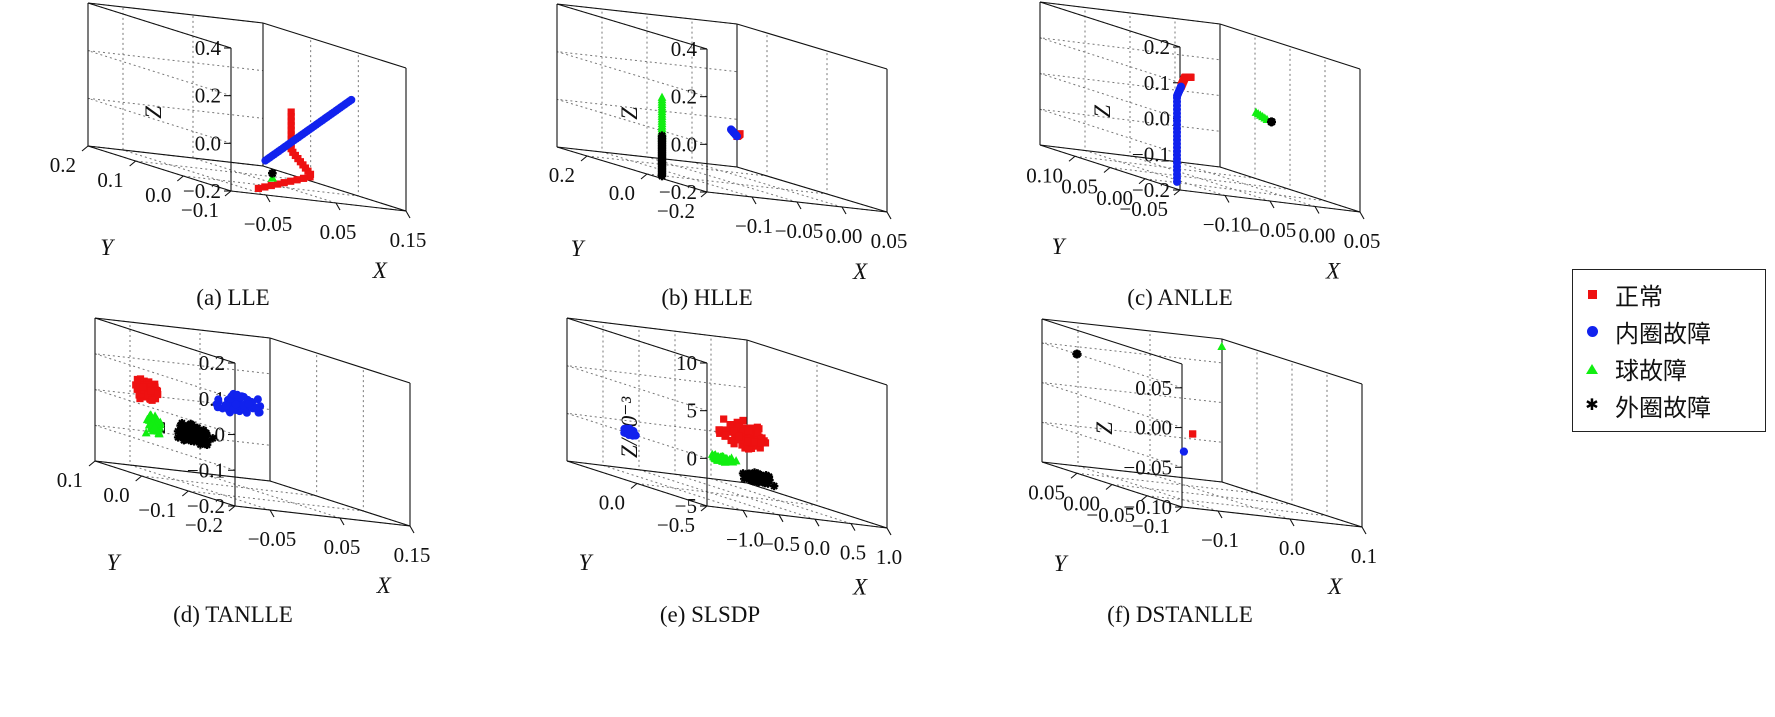  Describe the element at coordinates (272, 173) in the screenshot. I see `series-star` at that location.